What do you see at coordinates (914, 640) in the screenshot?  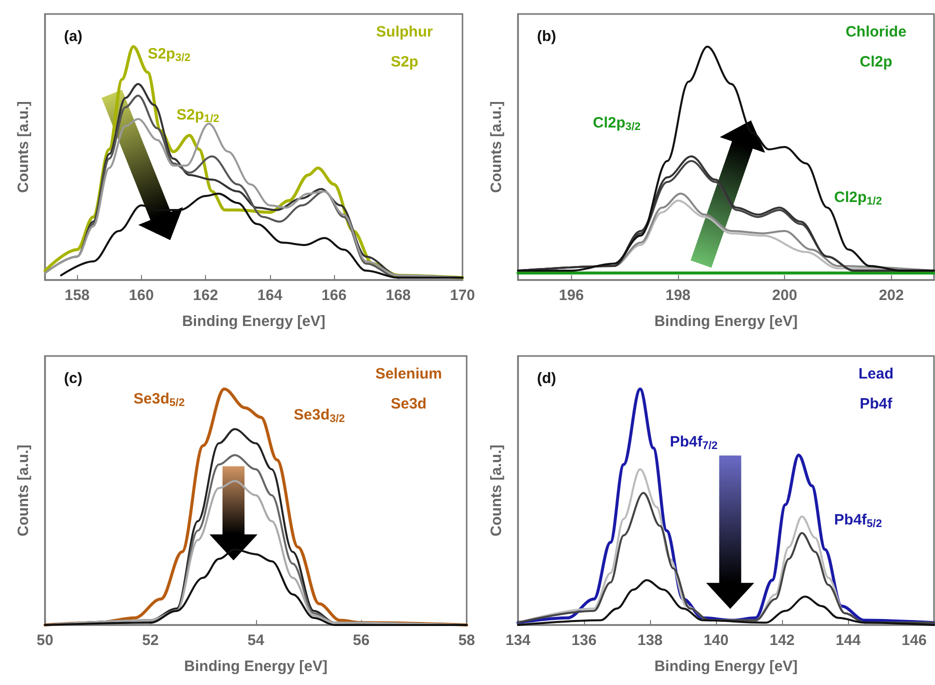 I see `x-tick-label: 146` at bounding box center [914, 640].